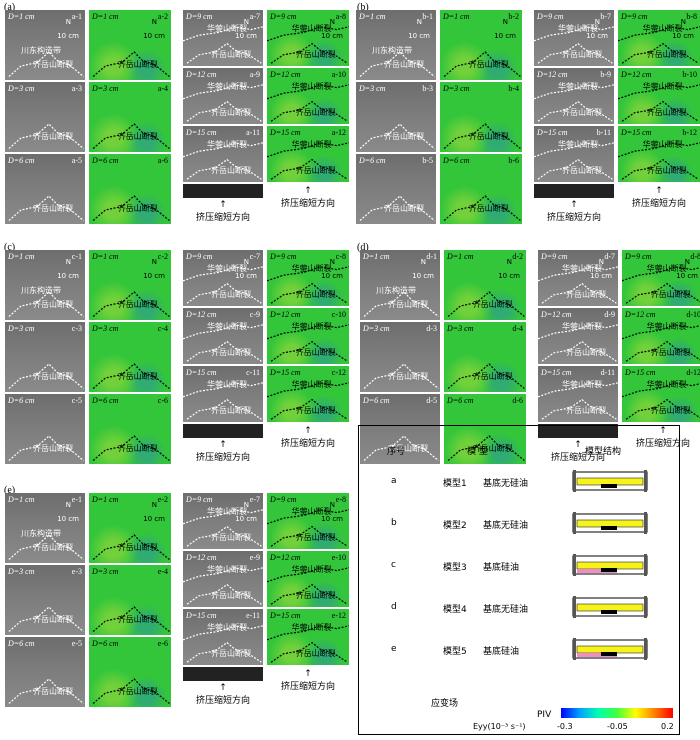  I want to click on depth-label: D=6 cm, so click(460, 400).